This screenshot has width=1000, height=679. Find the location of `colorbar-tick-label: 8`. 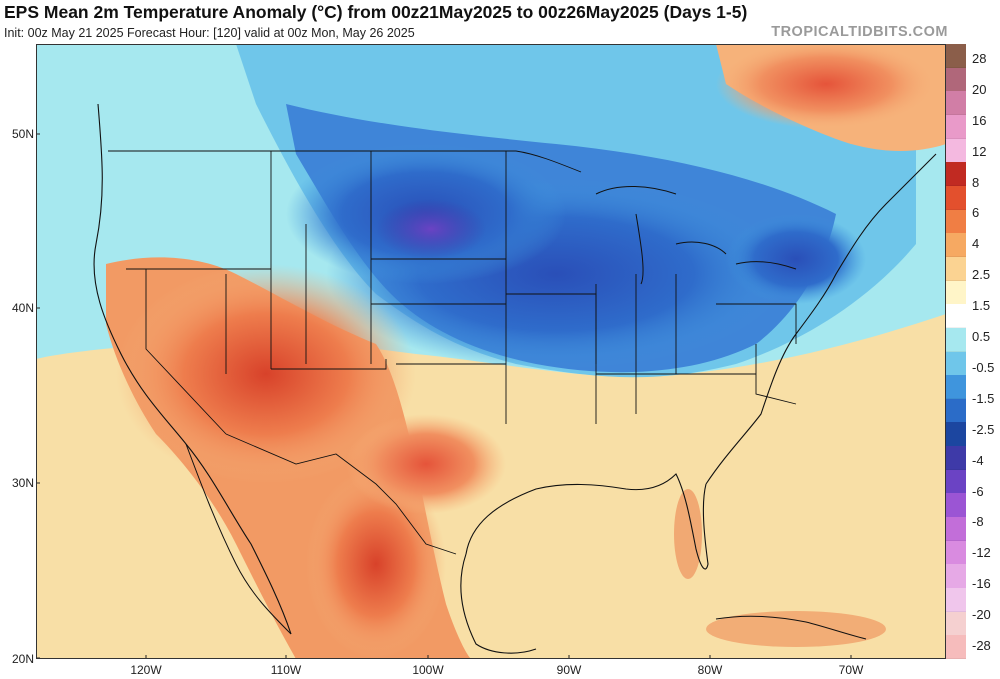

colorbar-tick-label: 8 is located at coordinates (976, 182).